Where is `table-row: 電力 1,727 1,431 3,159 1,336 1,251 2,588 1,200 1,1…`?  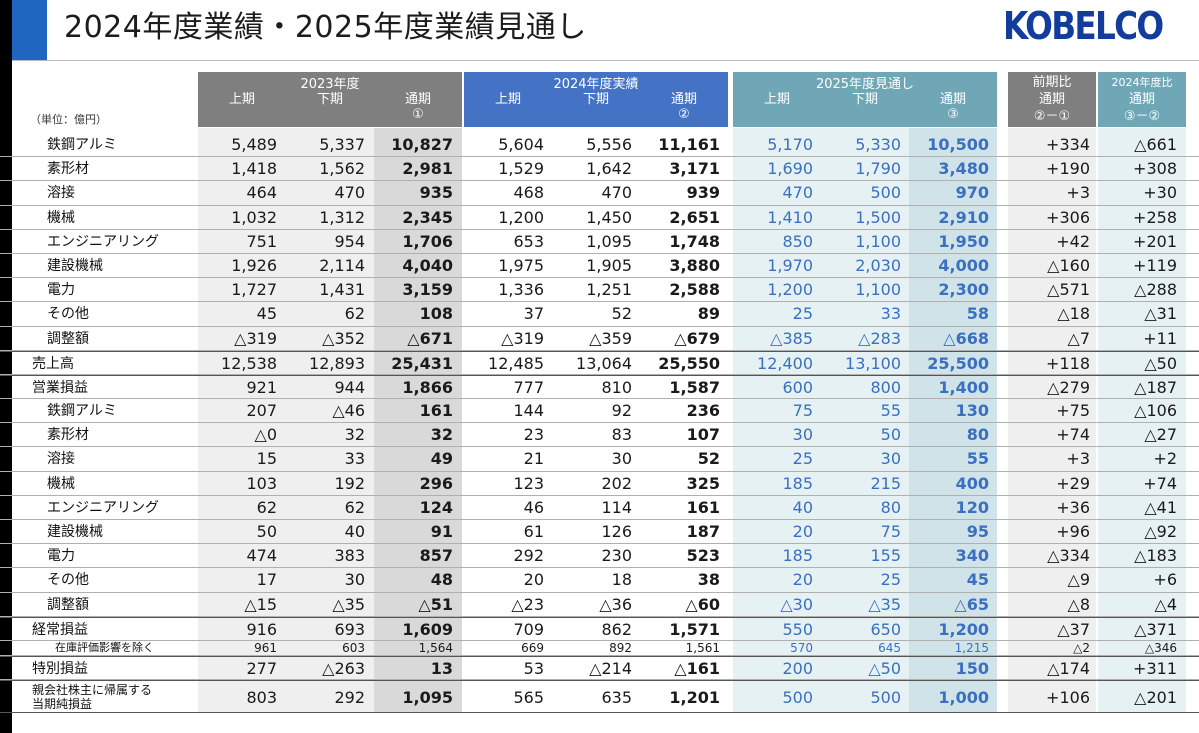 table-row: 電力 1,727 1,431 3,159 1,336 1,251 2,588 1,200 1,1… is located at coordinates (599, 290).